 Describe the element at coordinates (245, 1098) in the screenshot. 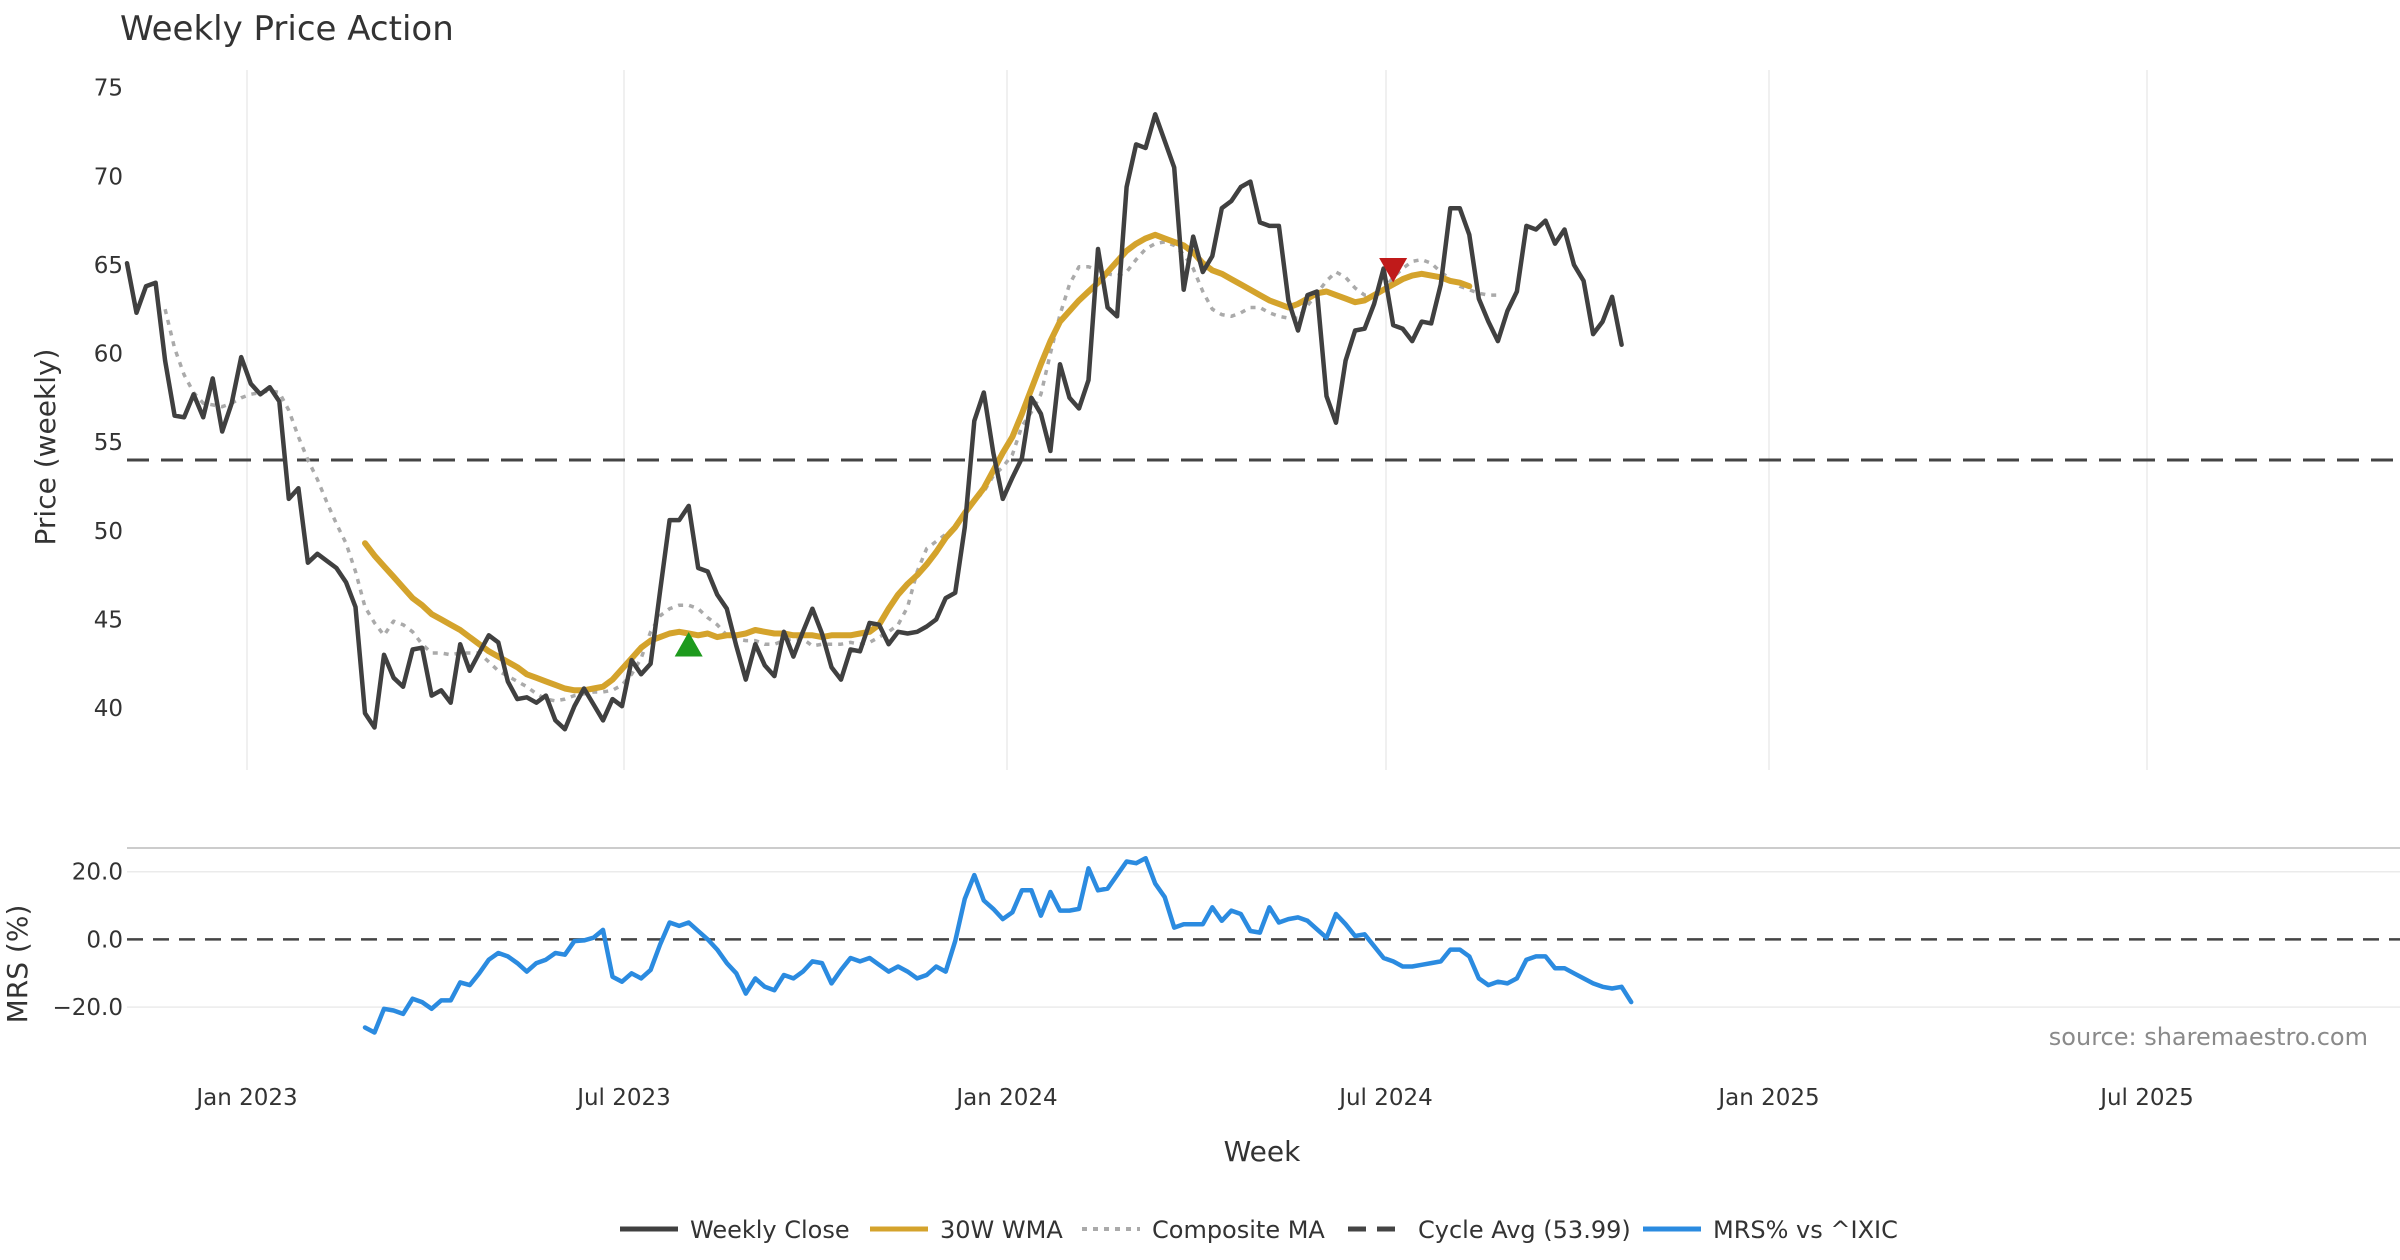

I see `x-tick-label: Jan 2023` at that location.